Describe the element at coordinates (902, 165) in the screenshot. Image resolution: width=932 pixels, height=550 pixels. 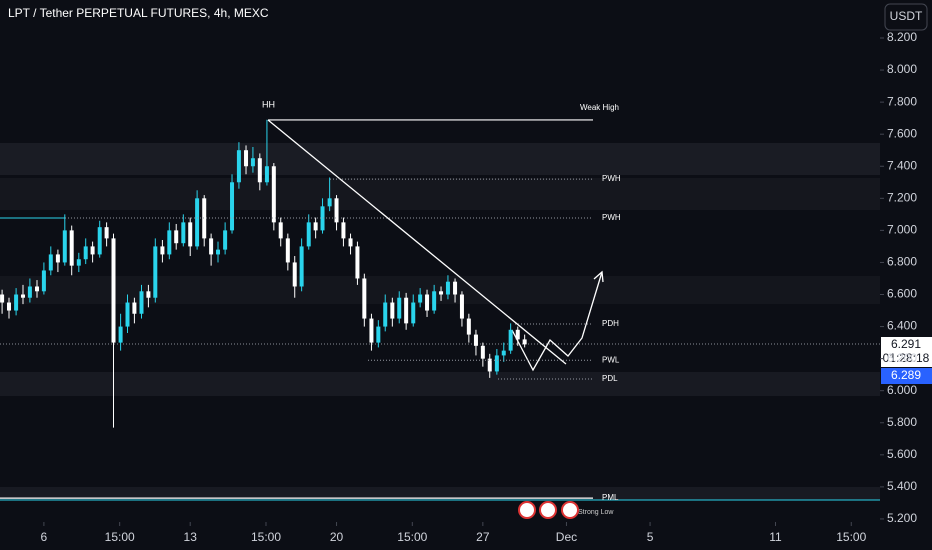
I see `y-tick-label: 7.400` at that location.